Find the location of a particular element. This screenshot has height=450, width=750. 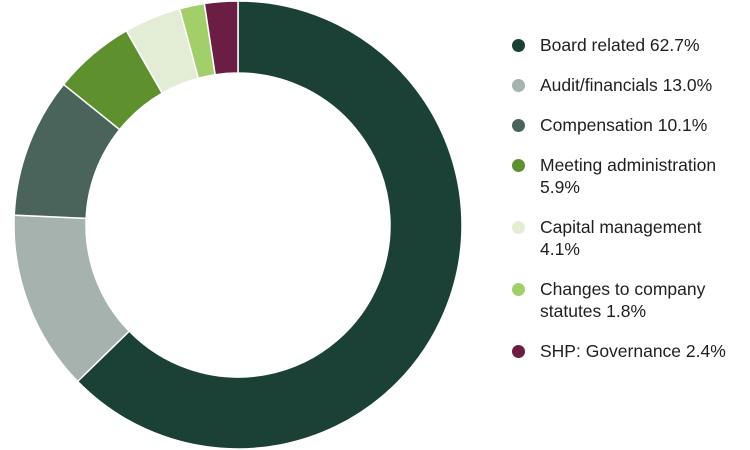

legend-item: Compensation 10.1% is located at coordinates (627, 125).